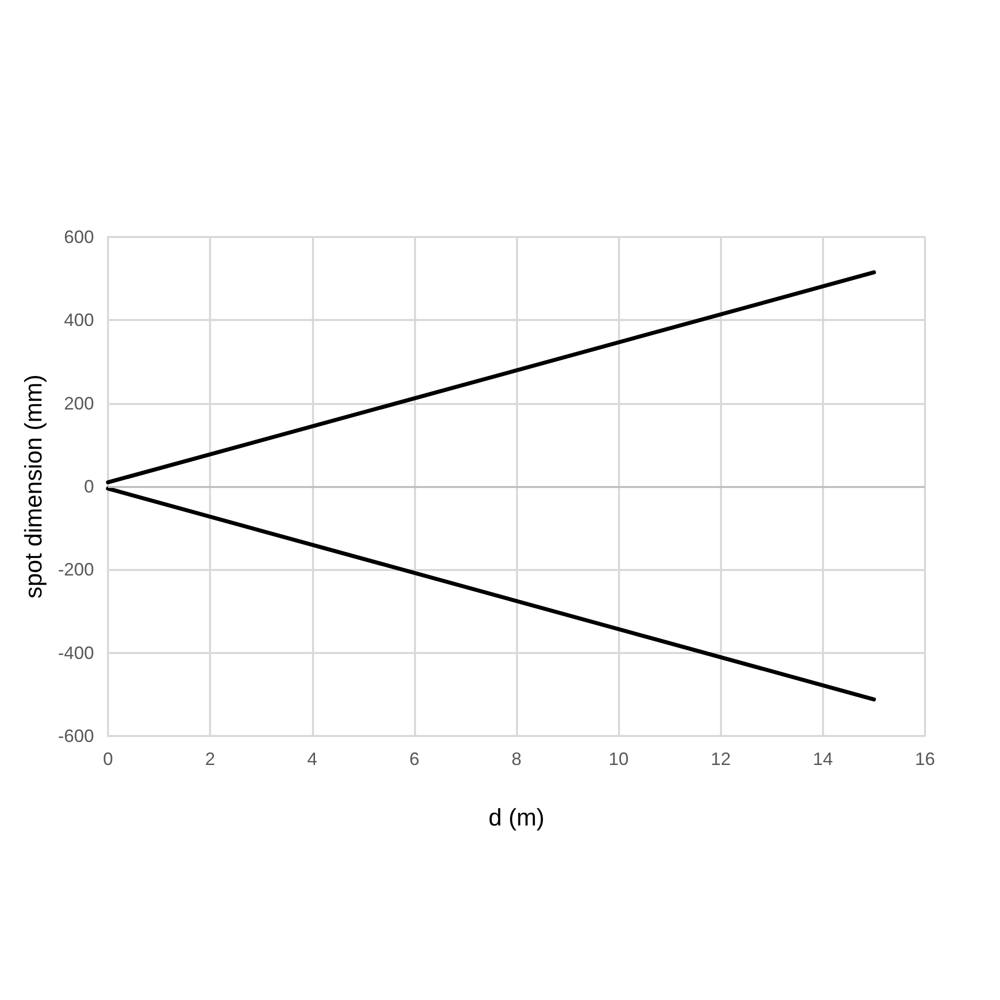 This screenshot has width=1000, height=1000. Describe the element at coordinates (76, 570) in the screenshot. I see `y-tick-label: -200` at that location.